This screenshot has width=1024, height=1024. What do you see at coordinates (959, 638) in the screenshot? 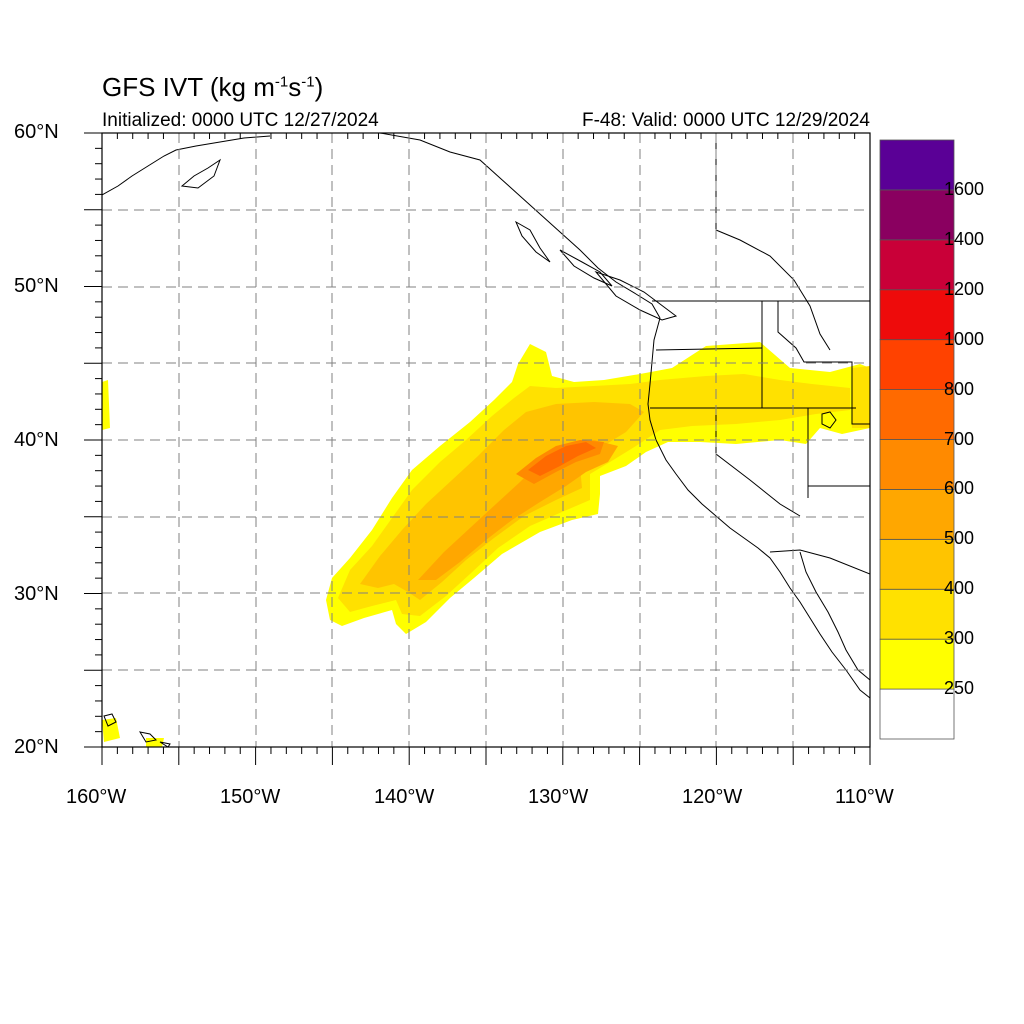
I see `colorbar-label: 300` at bounding box center [959, 638].